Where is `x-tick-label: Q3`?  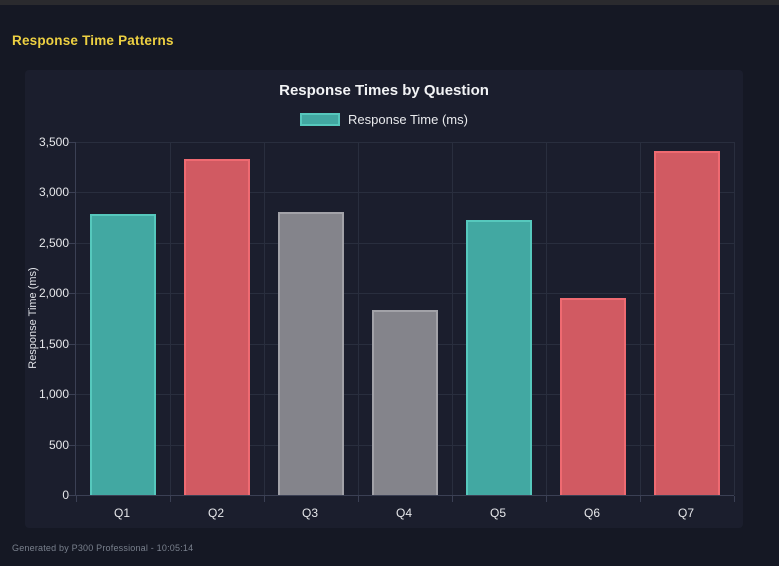
x-tick-label: Q3 is located at coordinates (309, 513).